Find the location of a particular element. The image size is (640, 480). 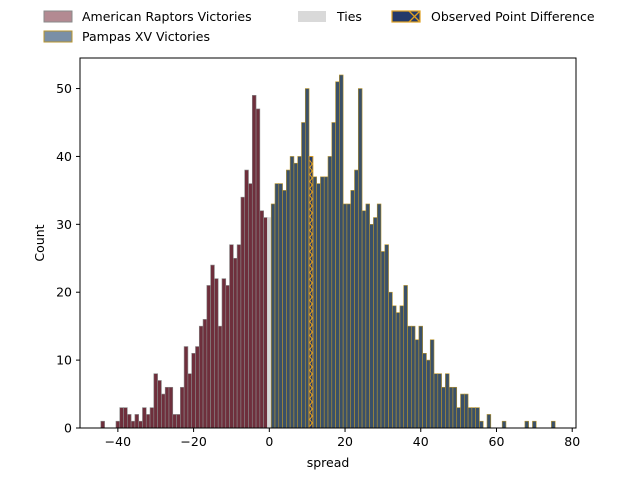

y-tick-label: 0 is located at coordinates (68, 428).